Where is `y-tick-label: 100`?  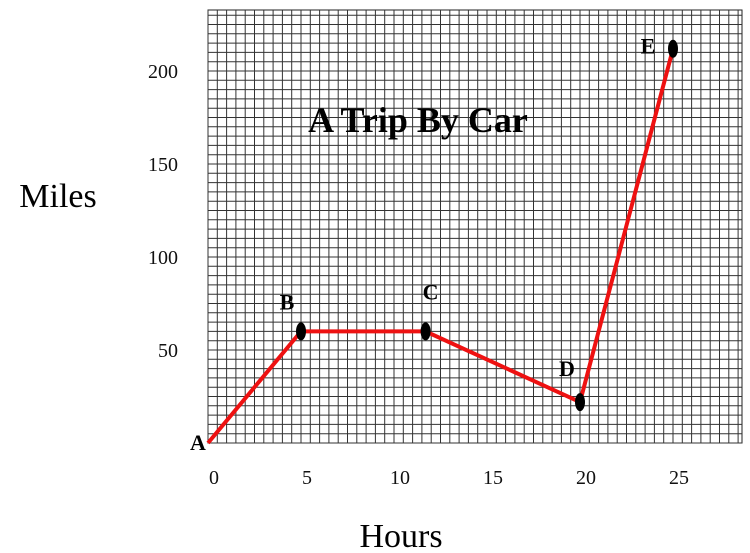
y-tick-label: 100 is located at coordinates (163, 258).